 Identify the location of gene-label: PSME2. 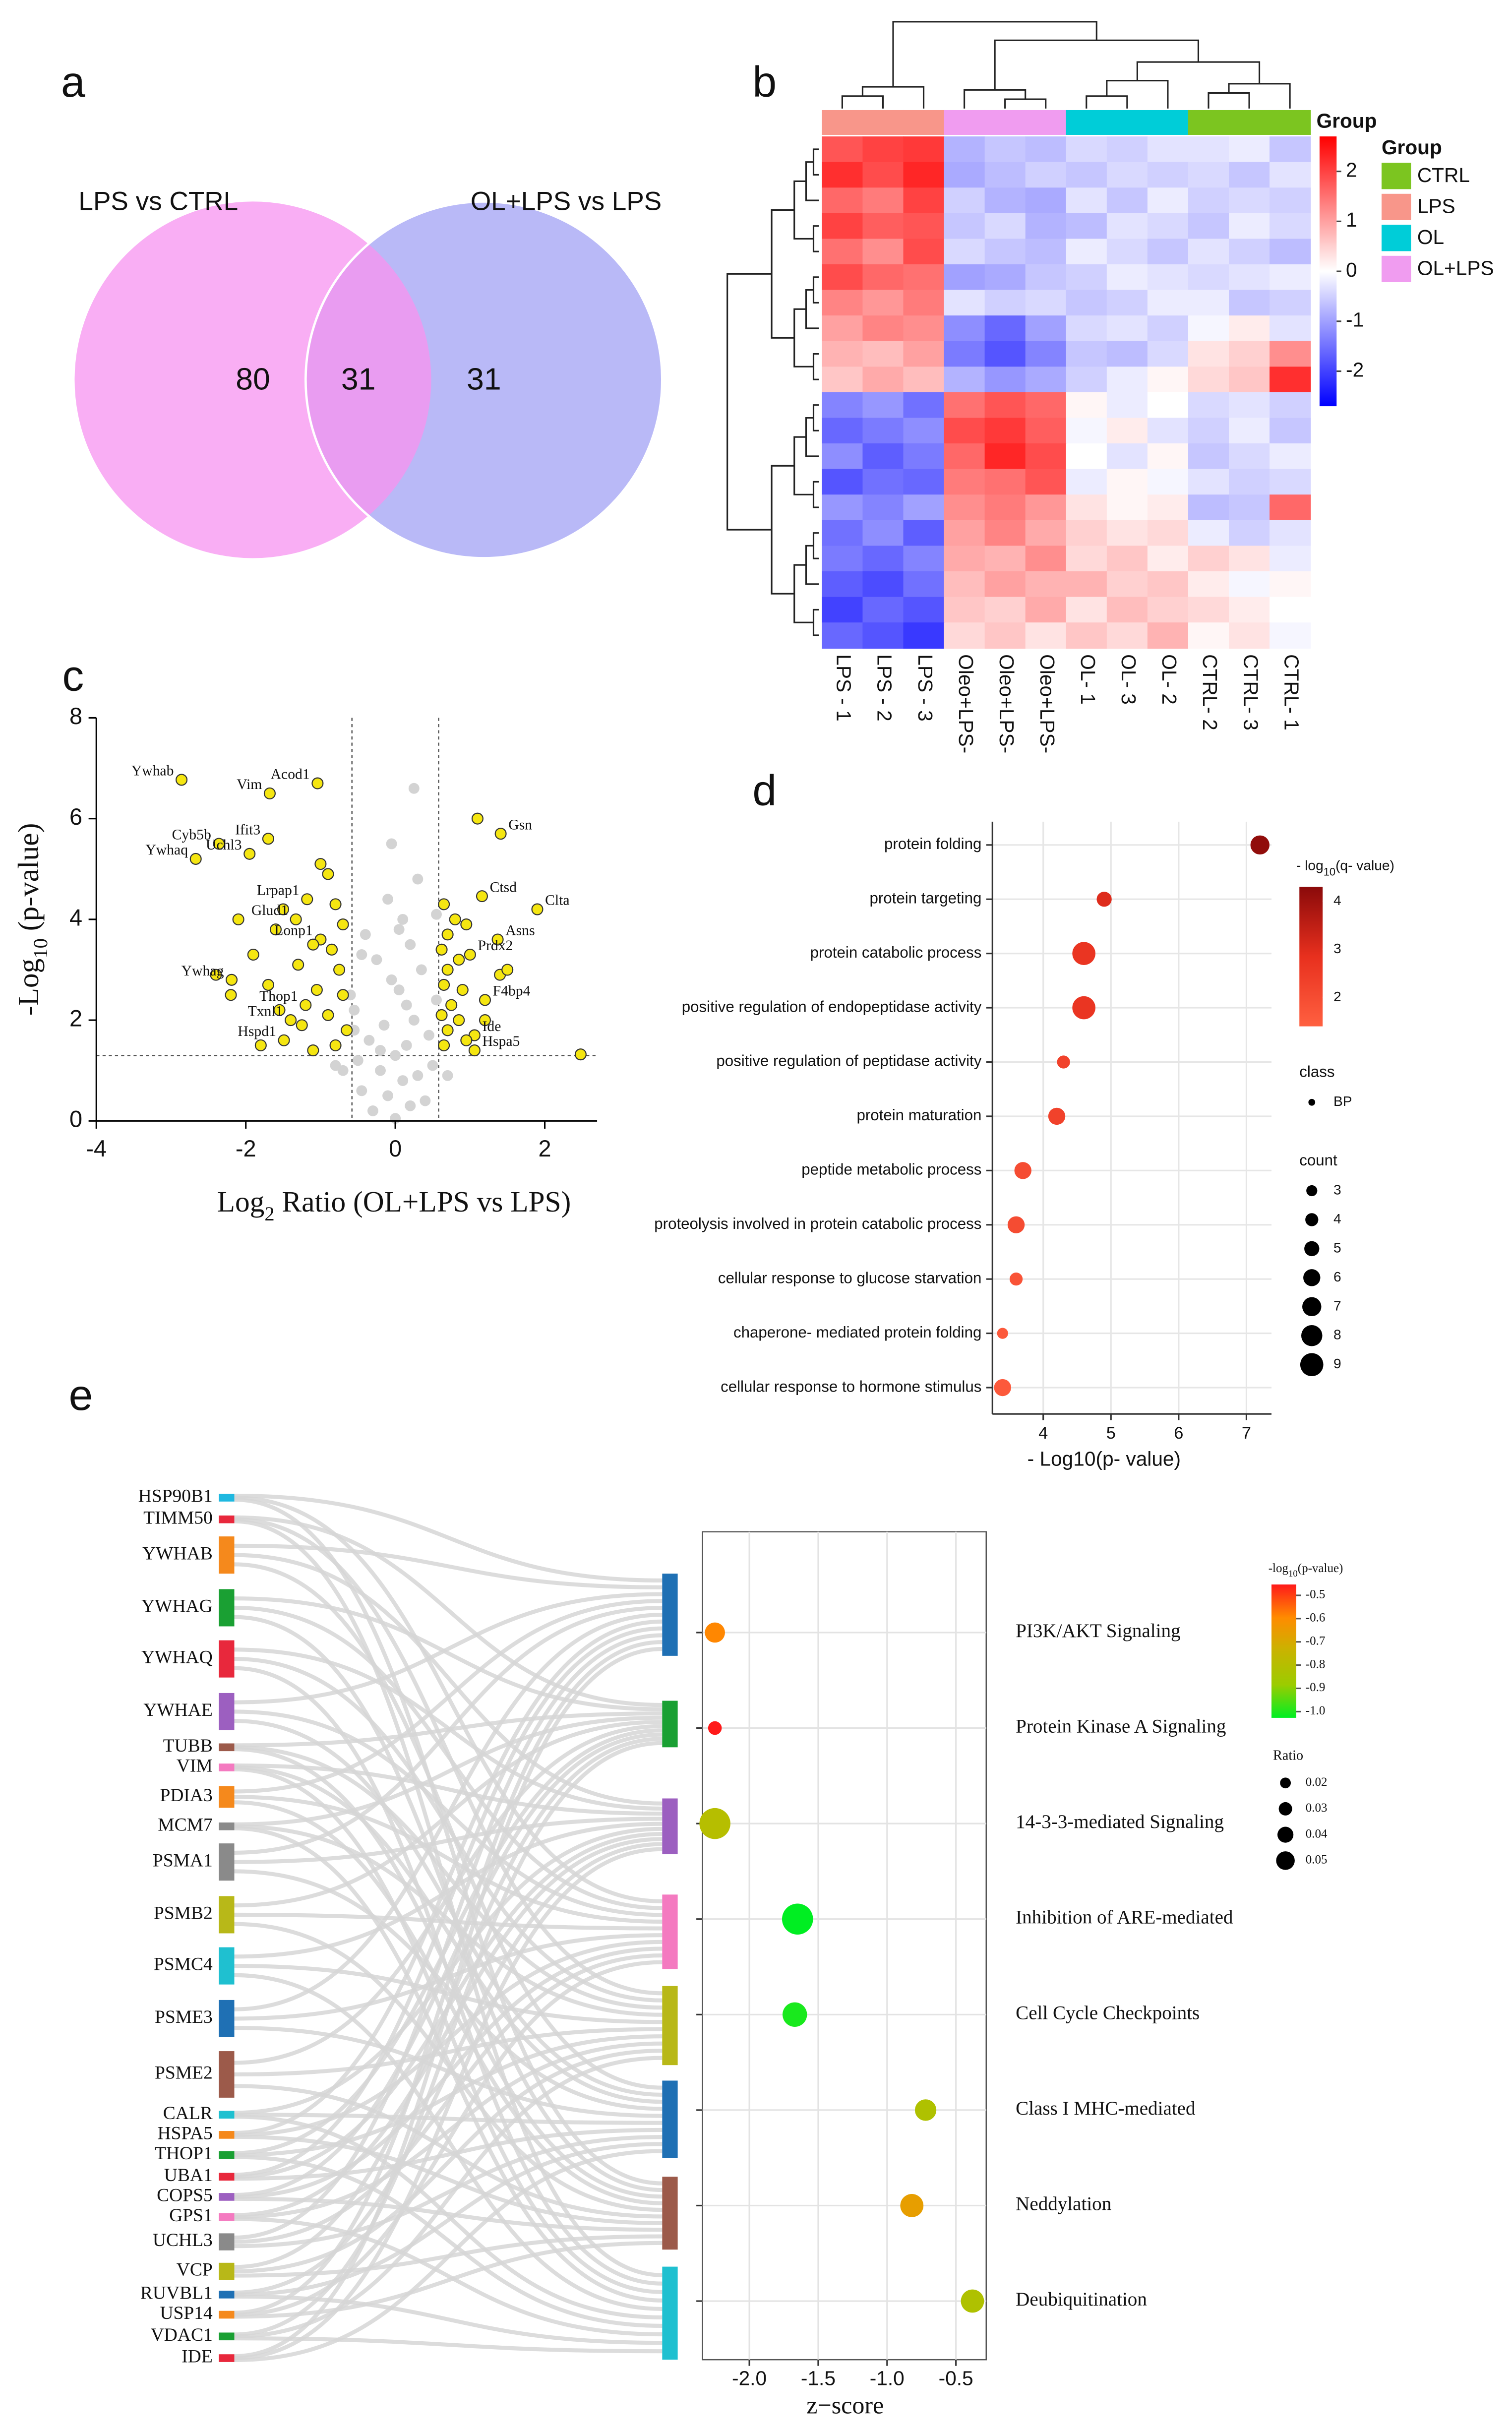
(184, 2073).